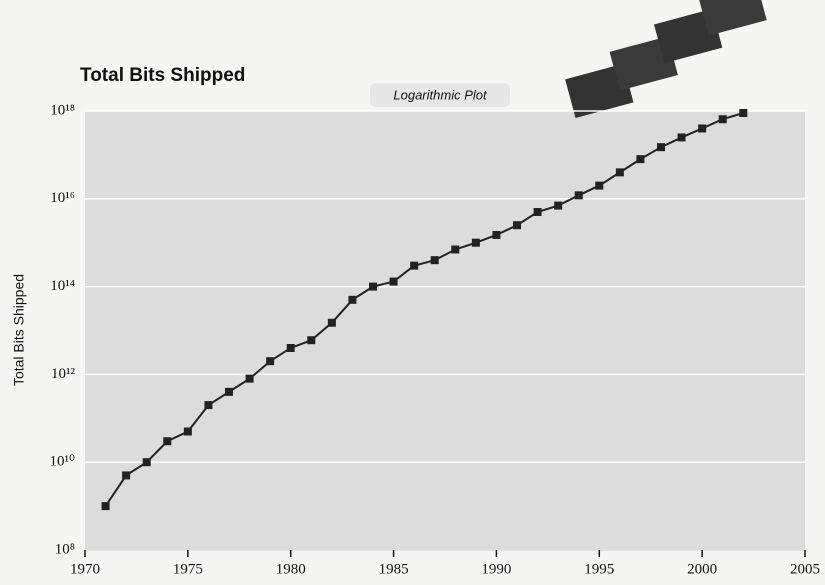  Describe the element at coordinates (291, 569) in the screenshot. I see `x-tick-label: 1980` at that location.